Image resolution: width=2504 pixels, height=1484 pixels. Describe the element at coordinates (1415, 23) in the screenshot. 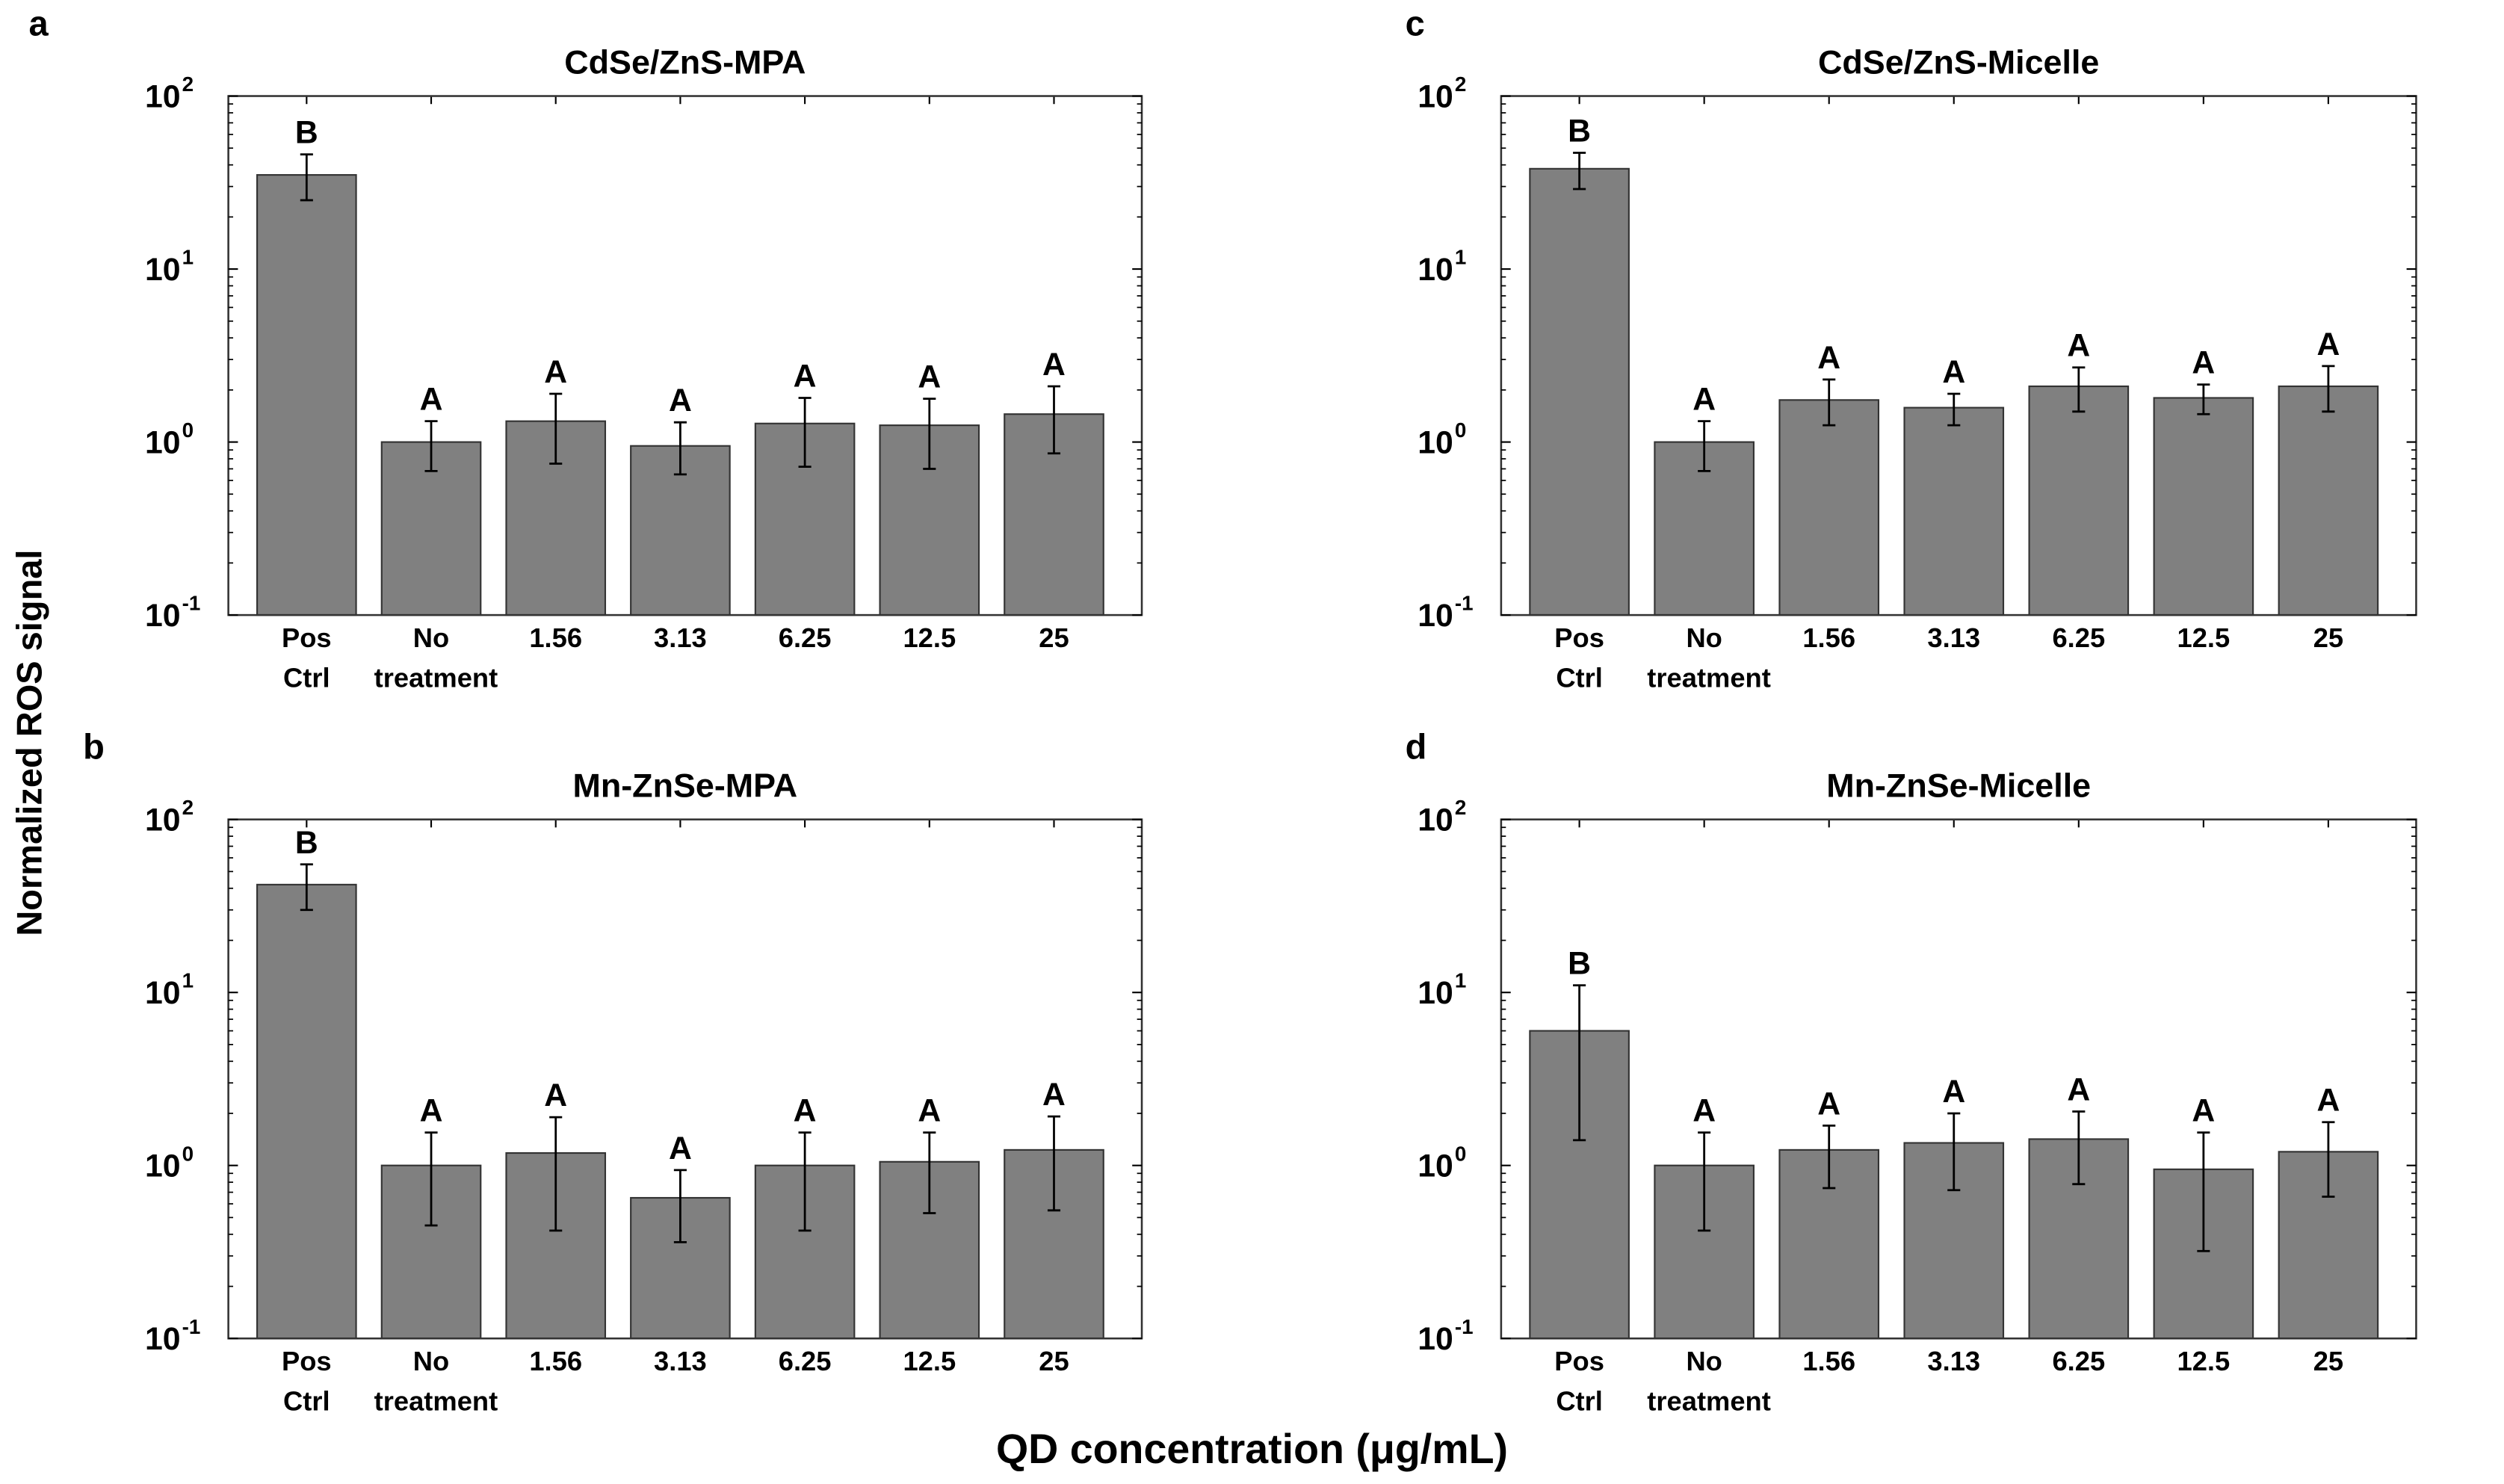

I see `panel-letter: c` at that location.